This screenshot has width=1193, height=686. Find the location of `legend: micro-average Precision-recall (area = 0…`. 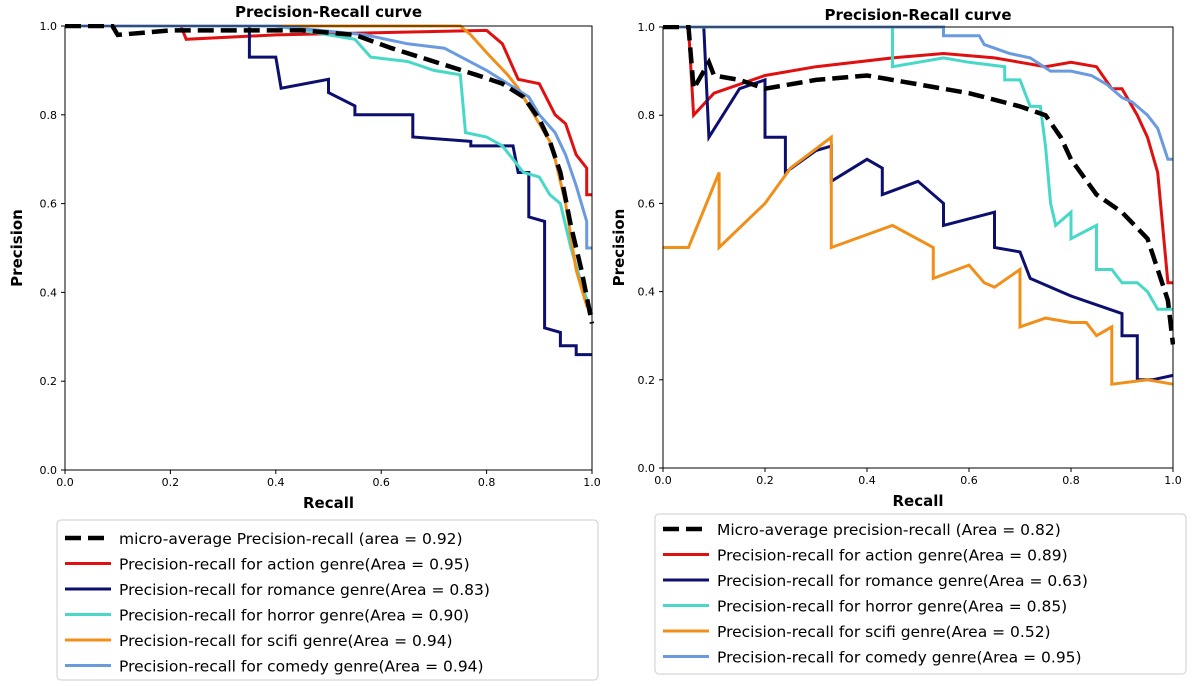

legend: micro-average Precision-recall (area = 0… is located at coordinates (327, 600).